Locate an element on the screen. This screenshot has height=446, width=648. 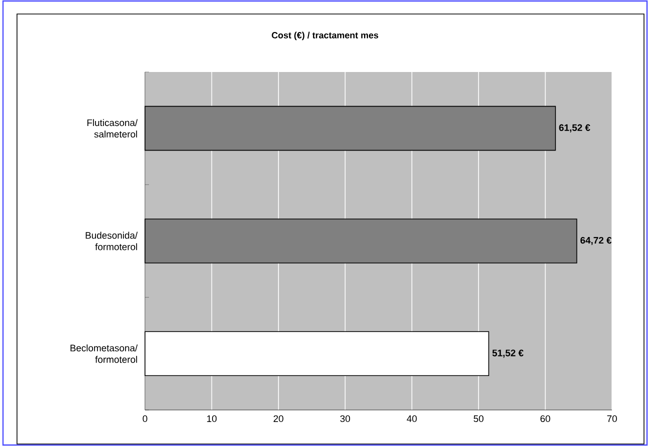
y-tick-label: Fluticasona/ salmeterol is located at coordinates (112, 128).